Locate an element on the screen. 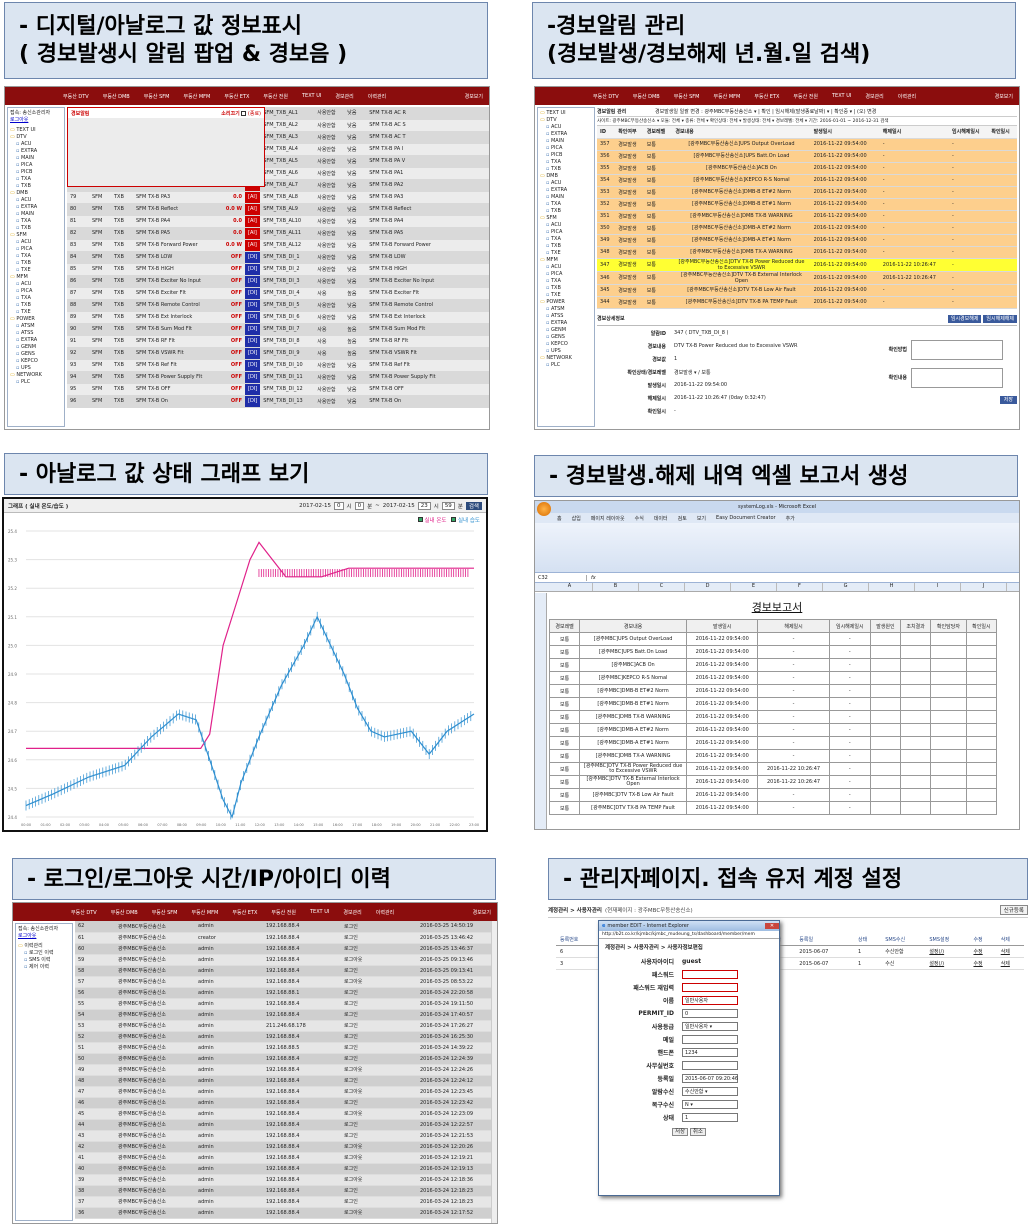  tree-node: ▭ TEXT UI is located at coordinates (566, 113).